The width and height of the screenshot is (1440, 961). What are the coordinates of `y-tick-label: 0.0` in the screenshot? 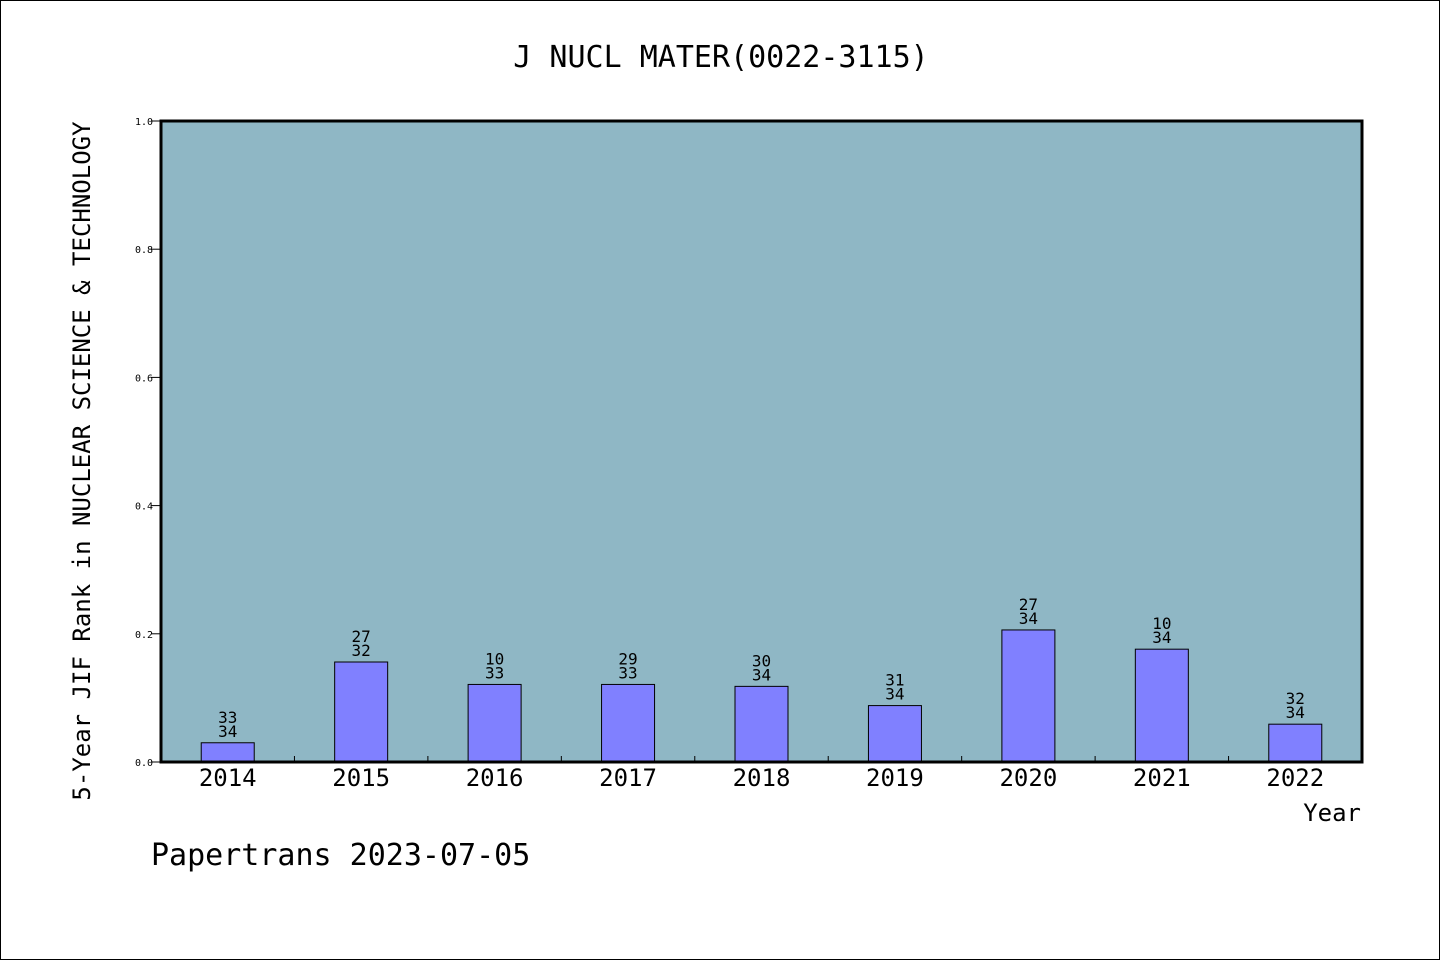 It's located at (144, 763).